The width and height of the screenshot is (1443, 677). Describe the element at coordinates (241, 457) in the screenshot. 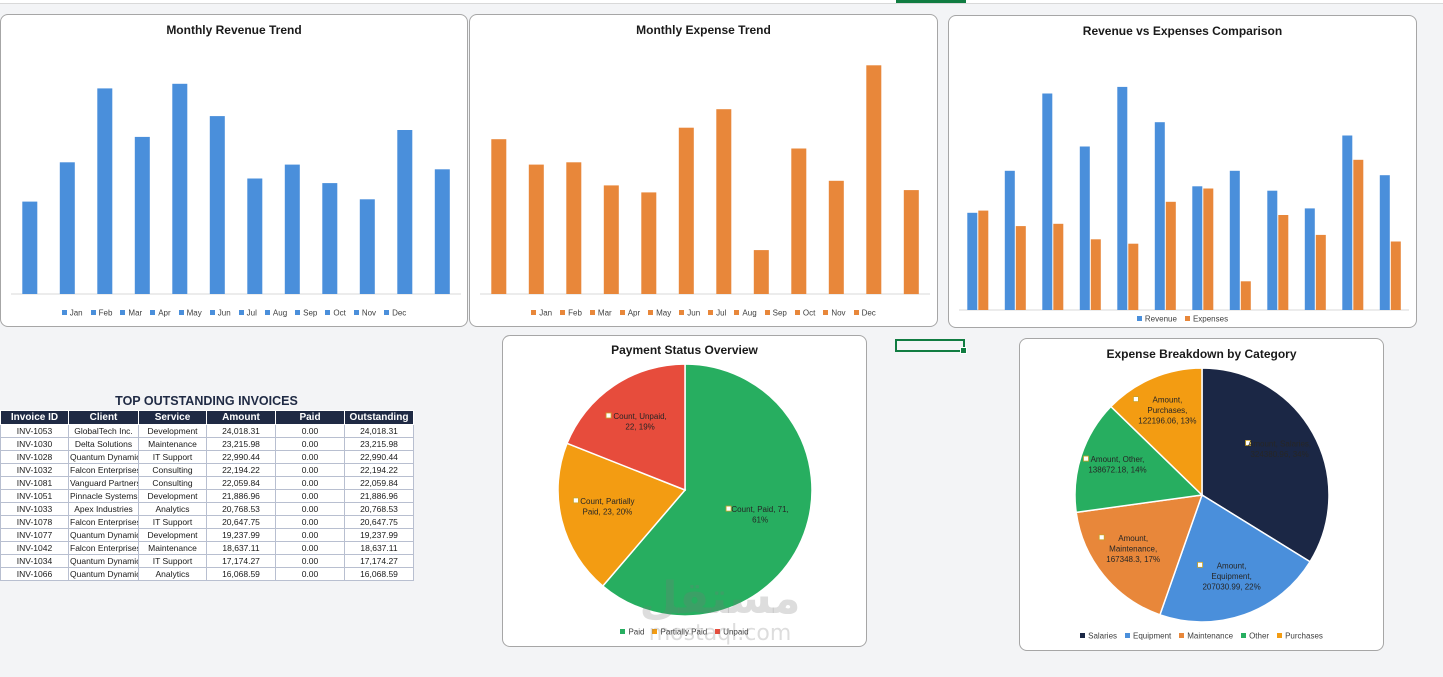

I see `table-cell: 22,990.44` at that location.